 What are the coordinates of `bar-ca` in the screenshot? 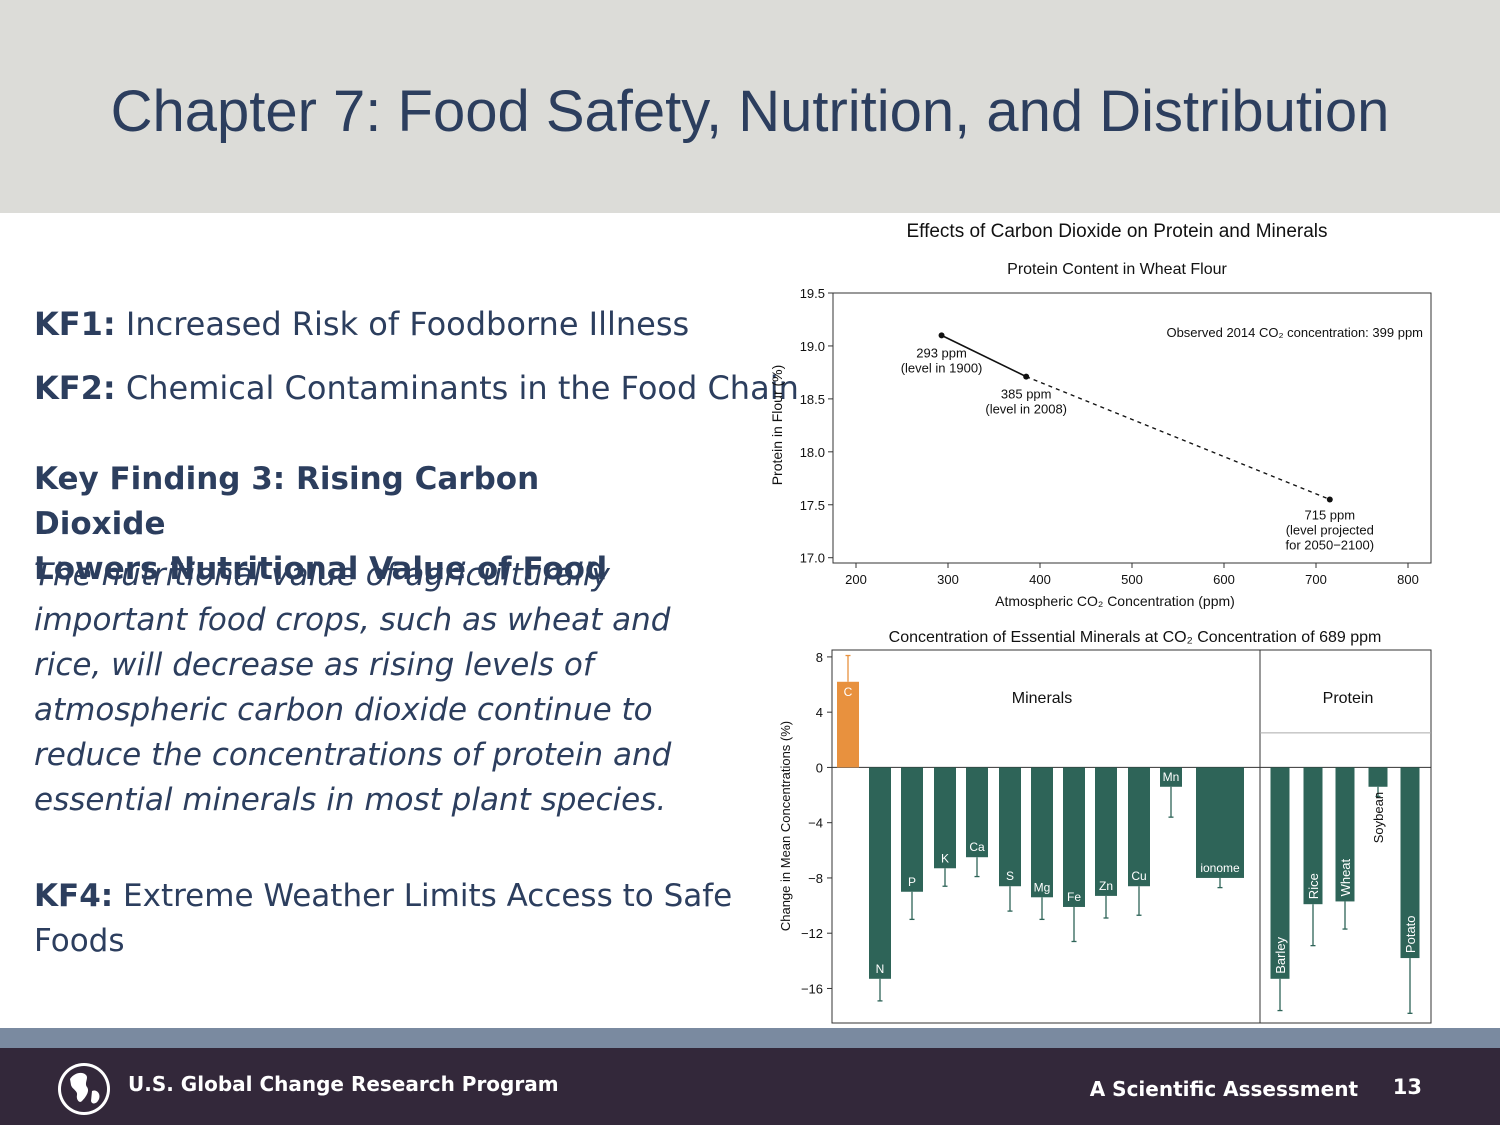 It's located at (977, 812).